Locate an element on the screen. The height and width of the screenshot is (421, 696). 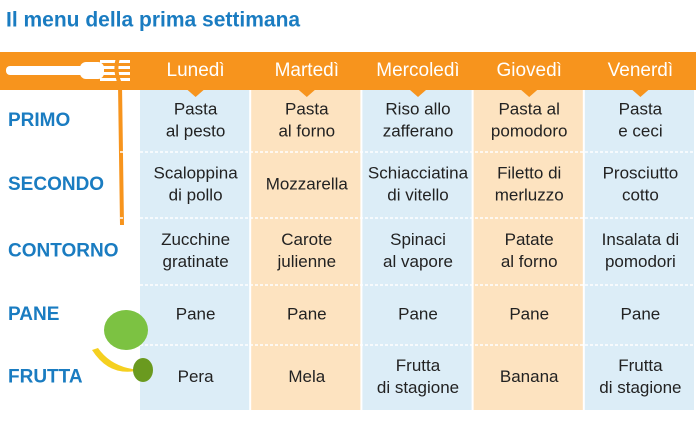
cell-text: al pesto is located at coordinates (196, 130).